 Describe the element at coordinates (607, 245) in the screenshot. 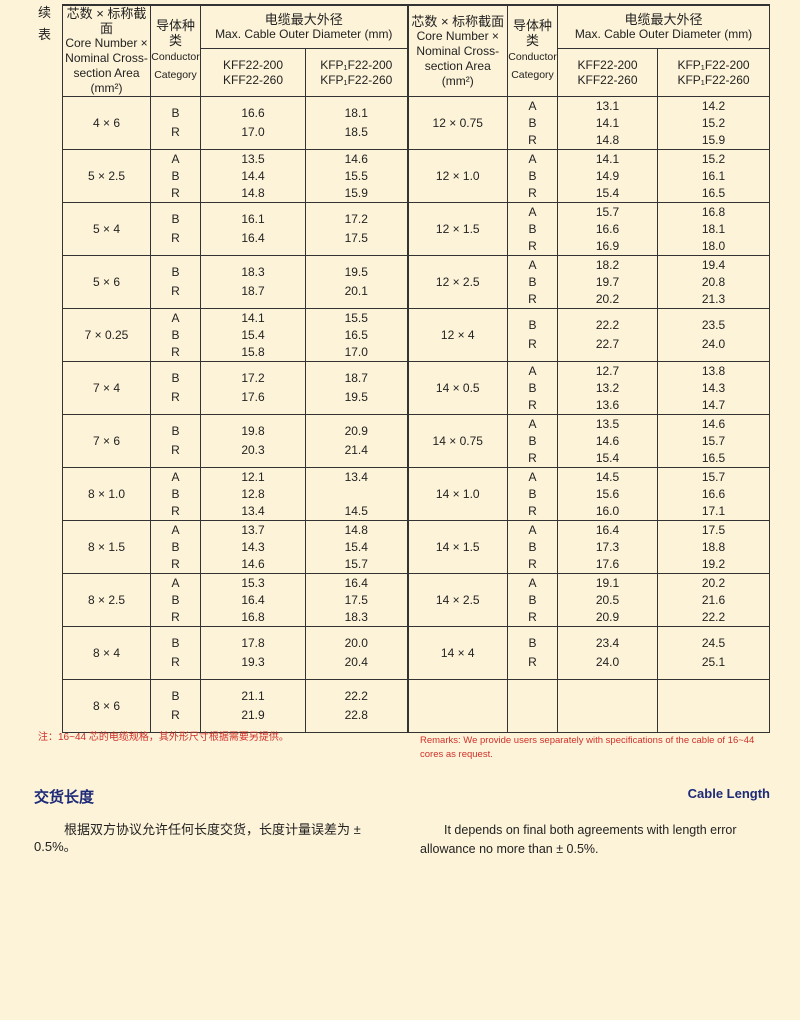

I see `cell-value: 16.9` at that location.